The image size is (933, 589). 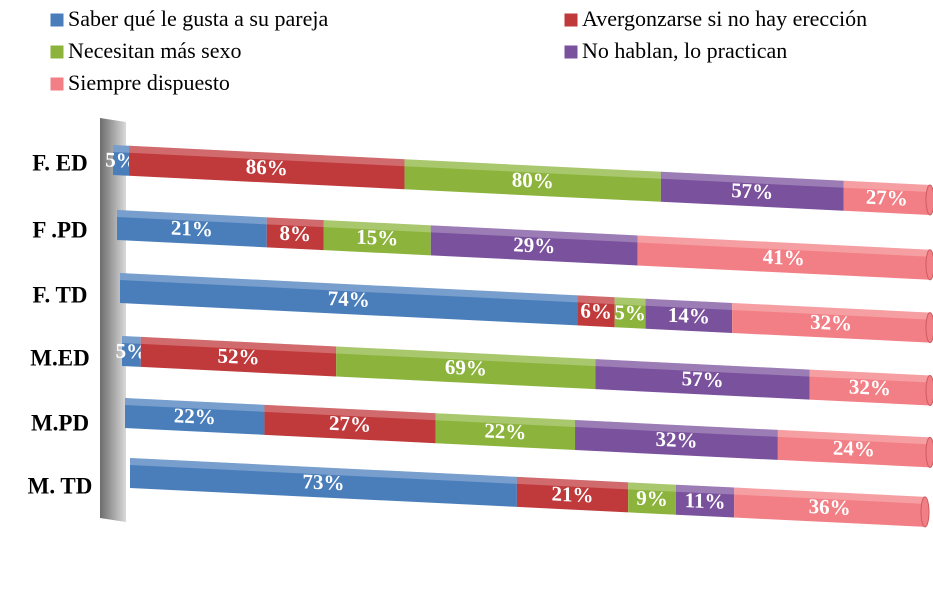 I want to click on data-label: 11%, so click(x=705, y=501).